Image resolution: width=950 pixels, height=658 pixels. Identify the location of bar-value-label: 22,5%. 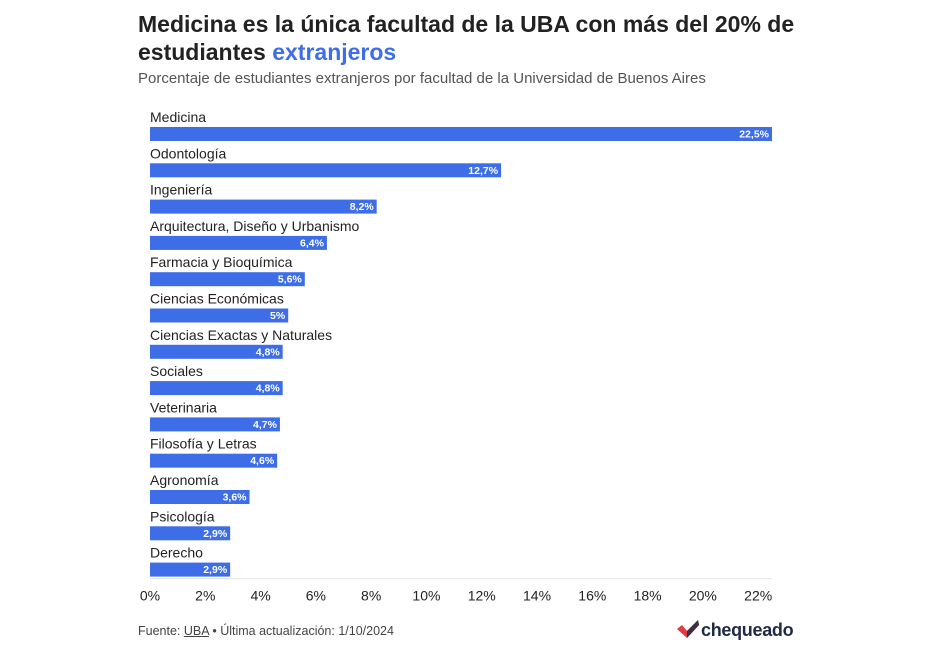
(754, 135).